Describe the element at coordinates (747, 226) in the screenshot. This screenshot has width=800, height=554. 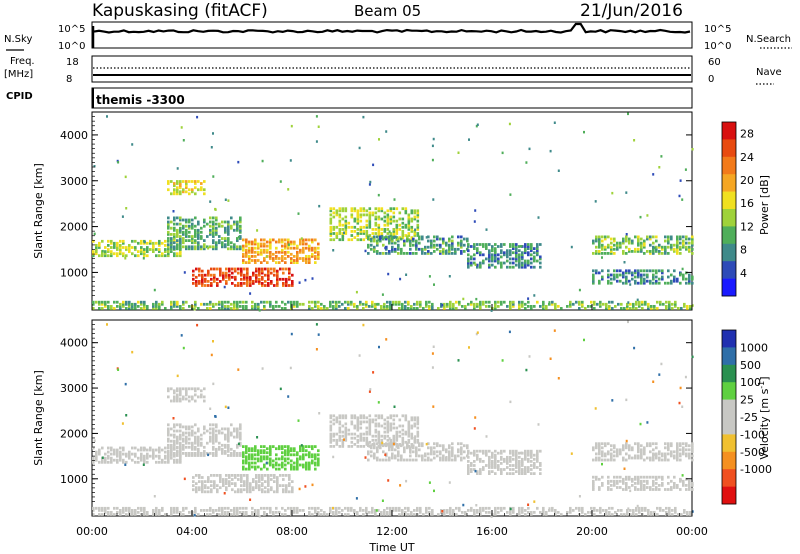
I see `power-tick-label: 12` at that location.